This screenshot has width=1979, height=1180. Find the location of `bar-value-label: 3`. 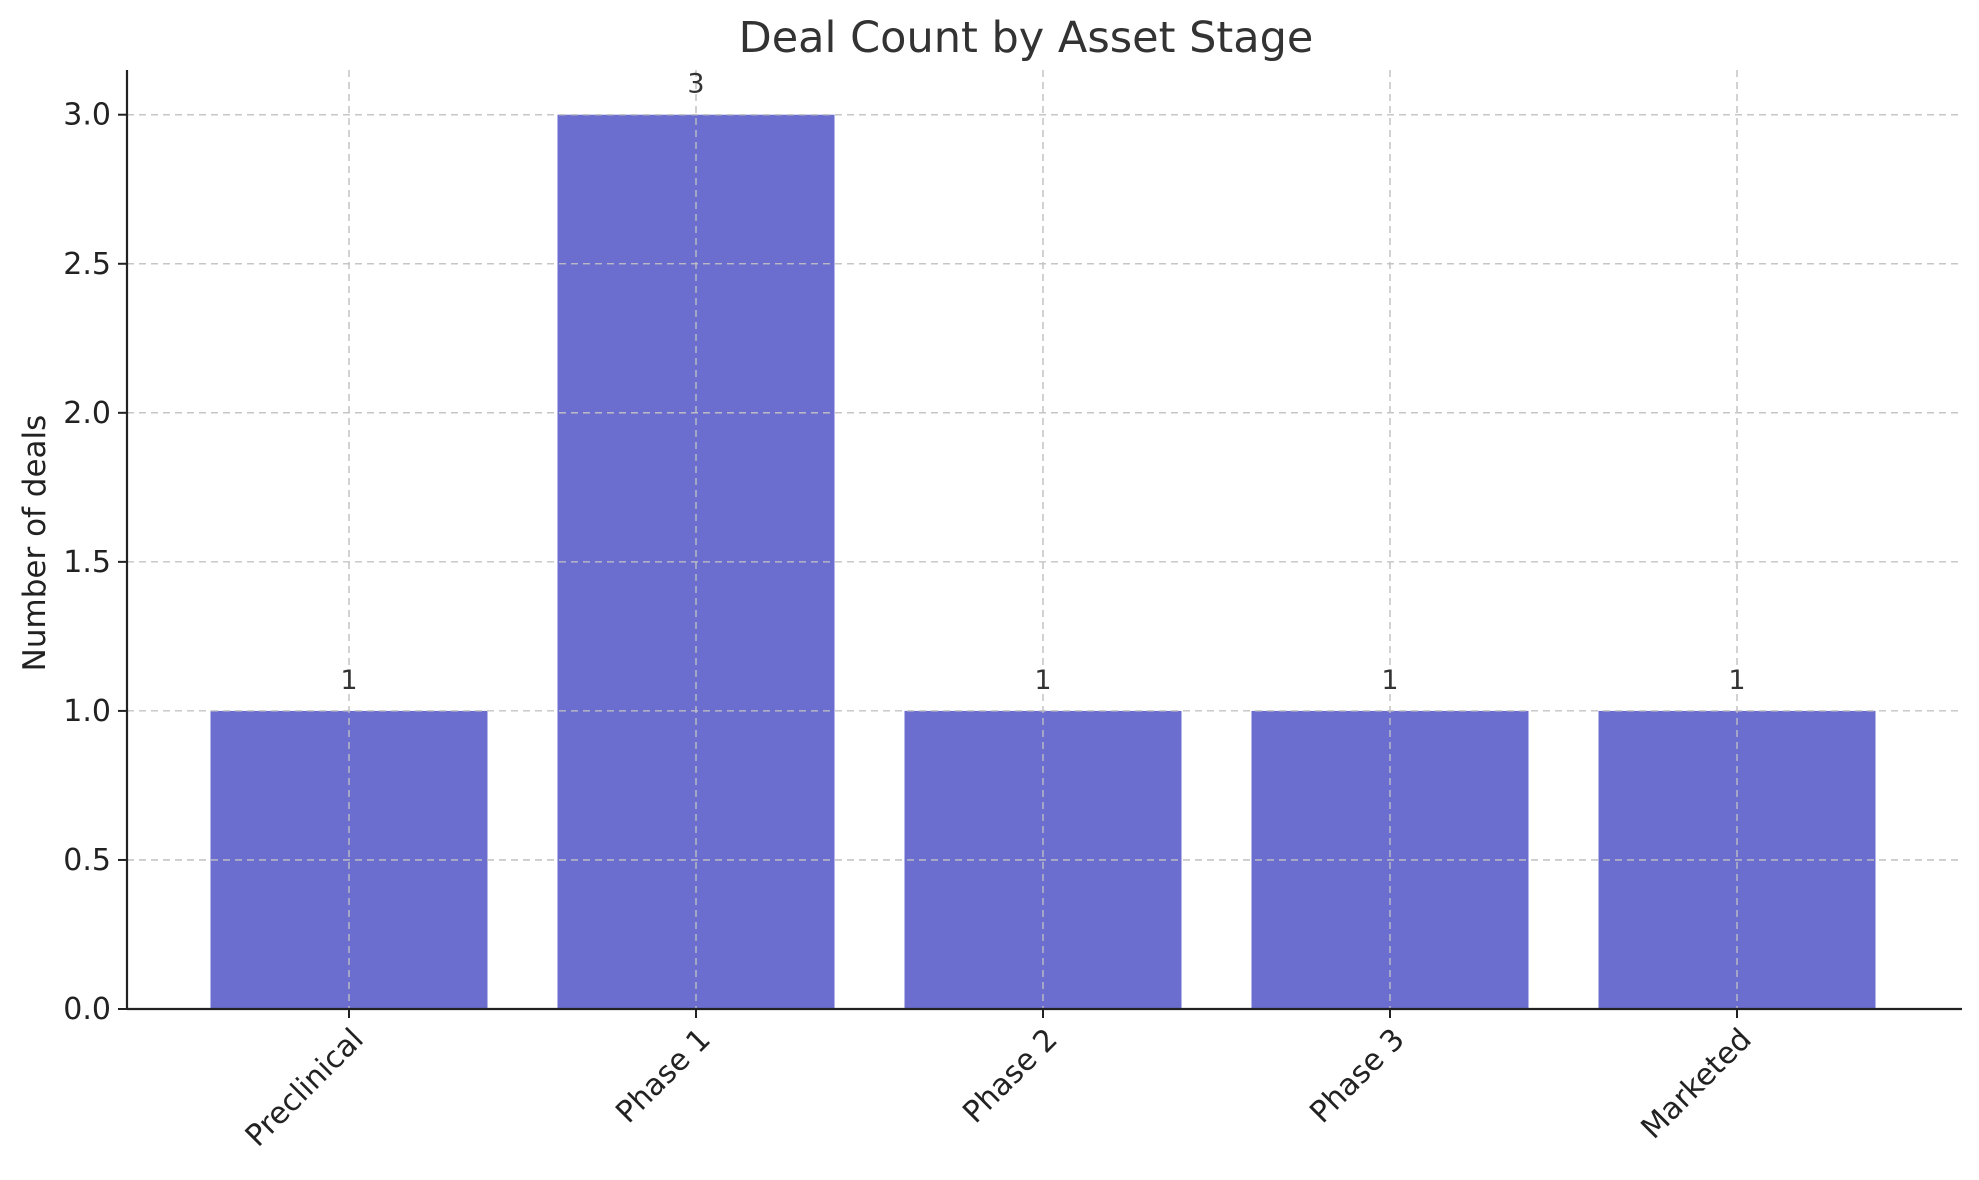

bar-value-label: 3 is located at coordinates (695, 84).